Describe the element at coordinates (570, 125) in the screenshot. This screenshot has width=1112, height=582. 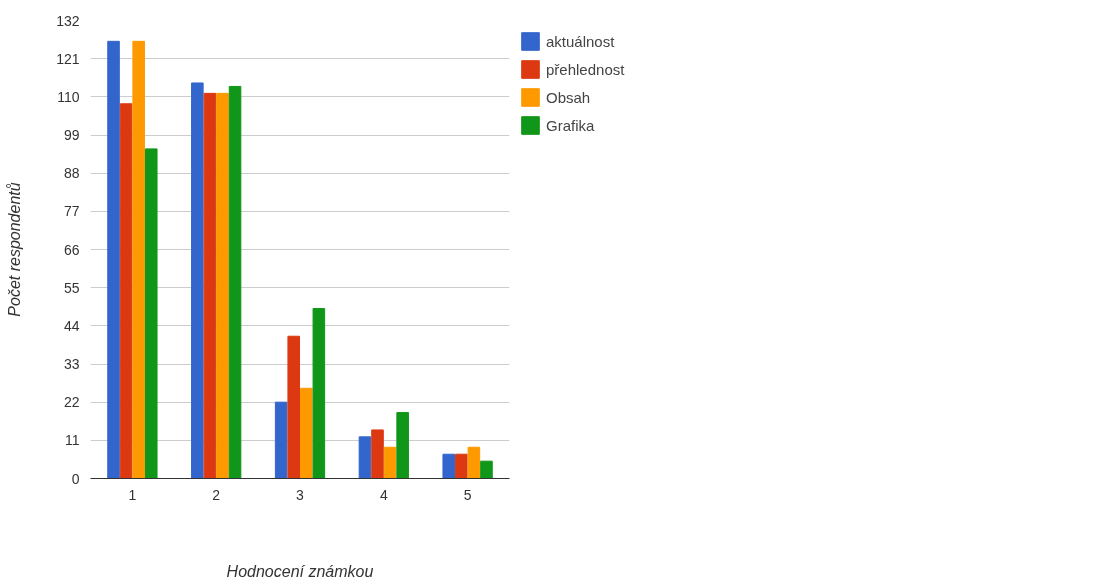
I see `legend-label: Grafika` at that location.